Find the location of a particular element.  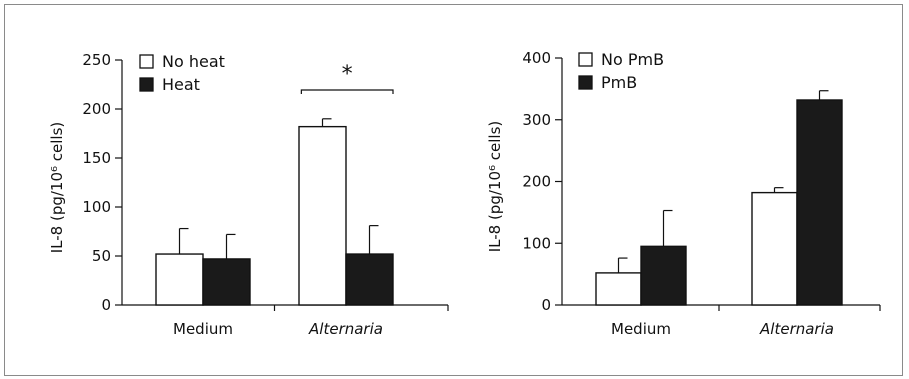

bar-pmb-alternaria is located at coordinates (819, 202).